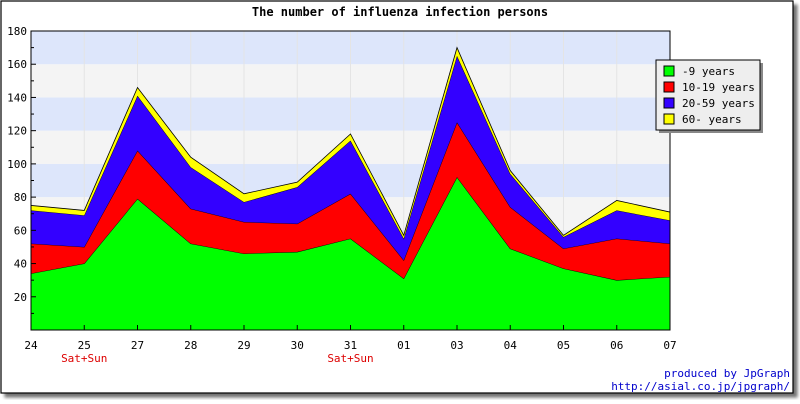 The width and height of the screenshot is (800, 404). Describe the element at coordinates (718, 87) in the screenshot. I see `legend-label: 10-19 years` at that location.